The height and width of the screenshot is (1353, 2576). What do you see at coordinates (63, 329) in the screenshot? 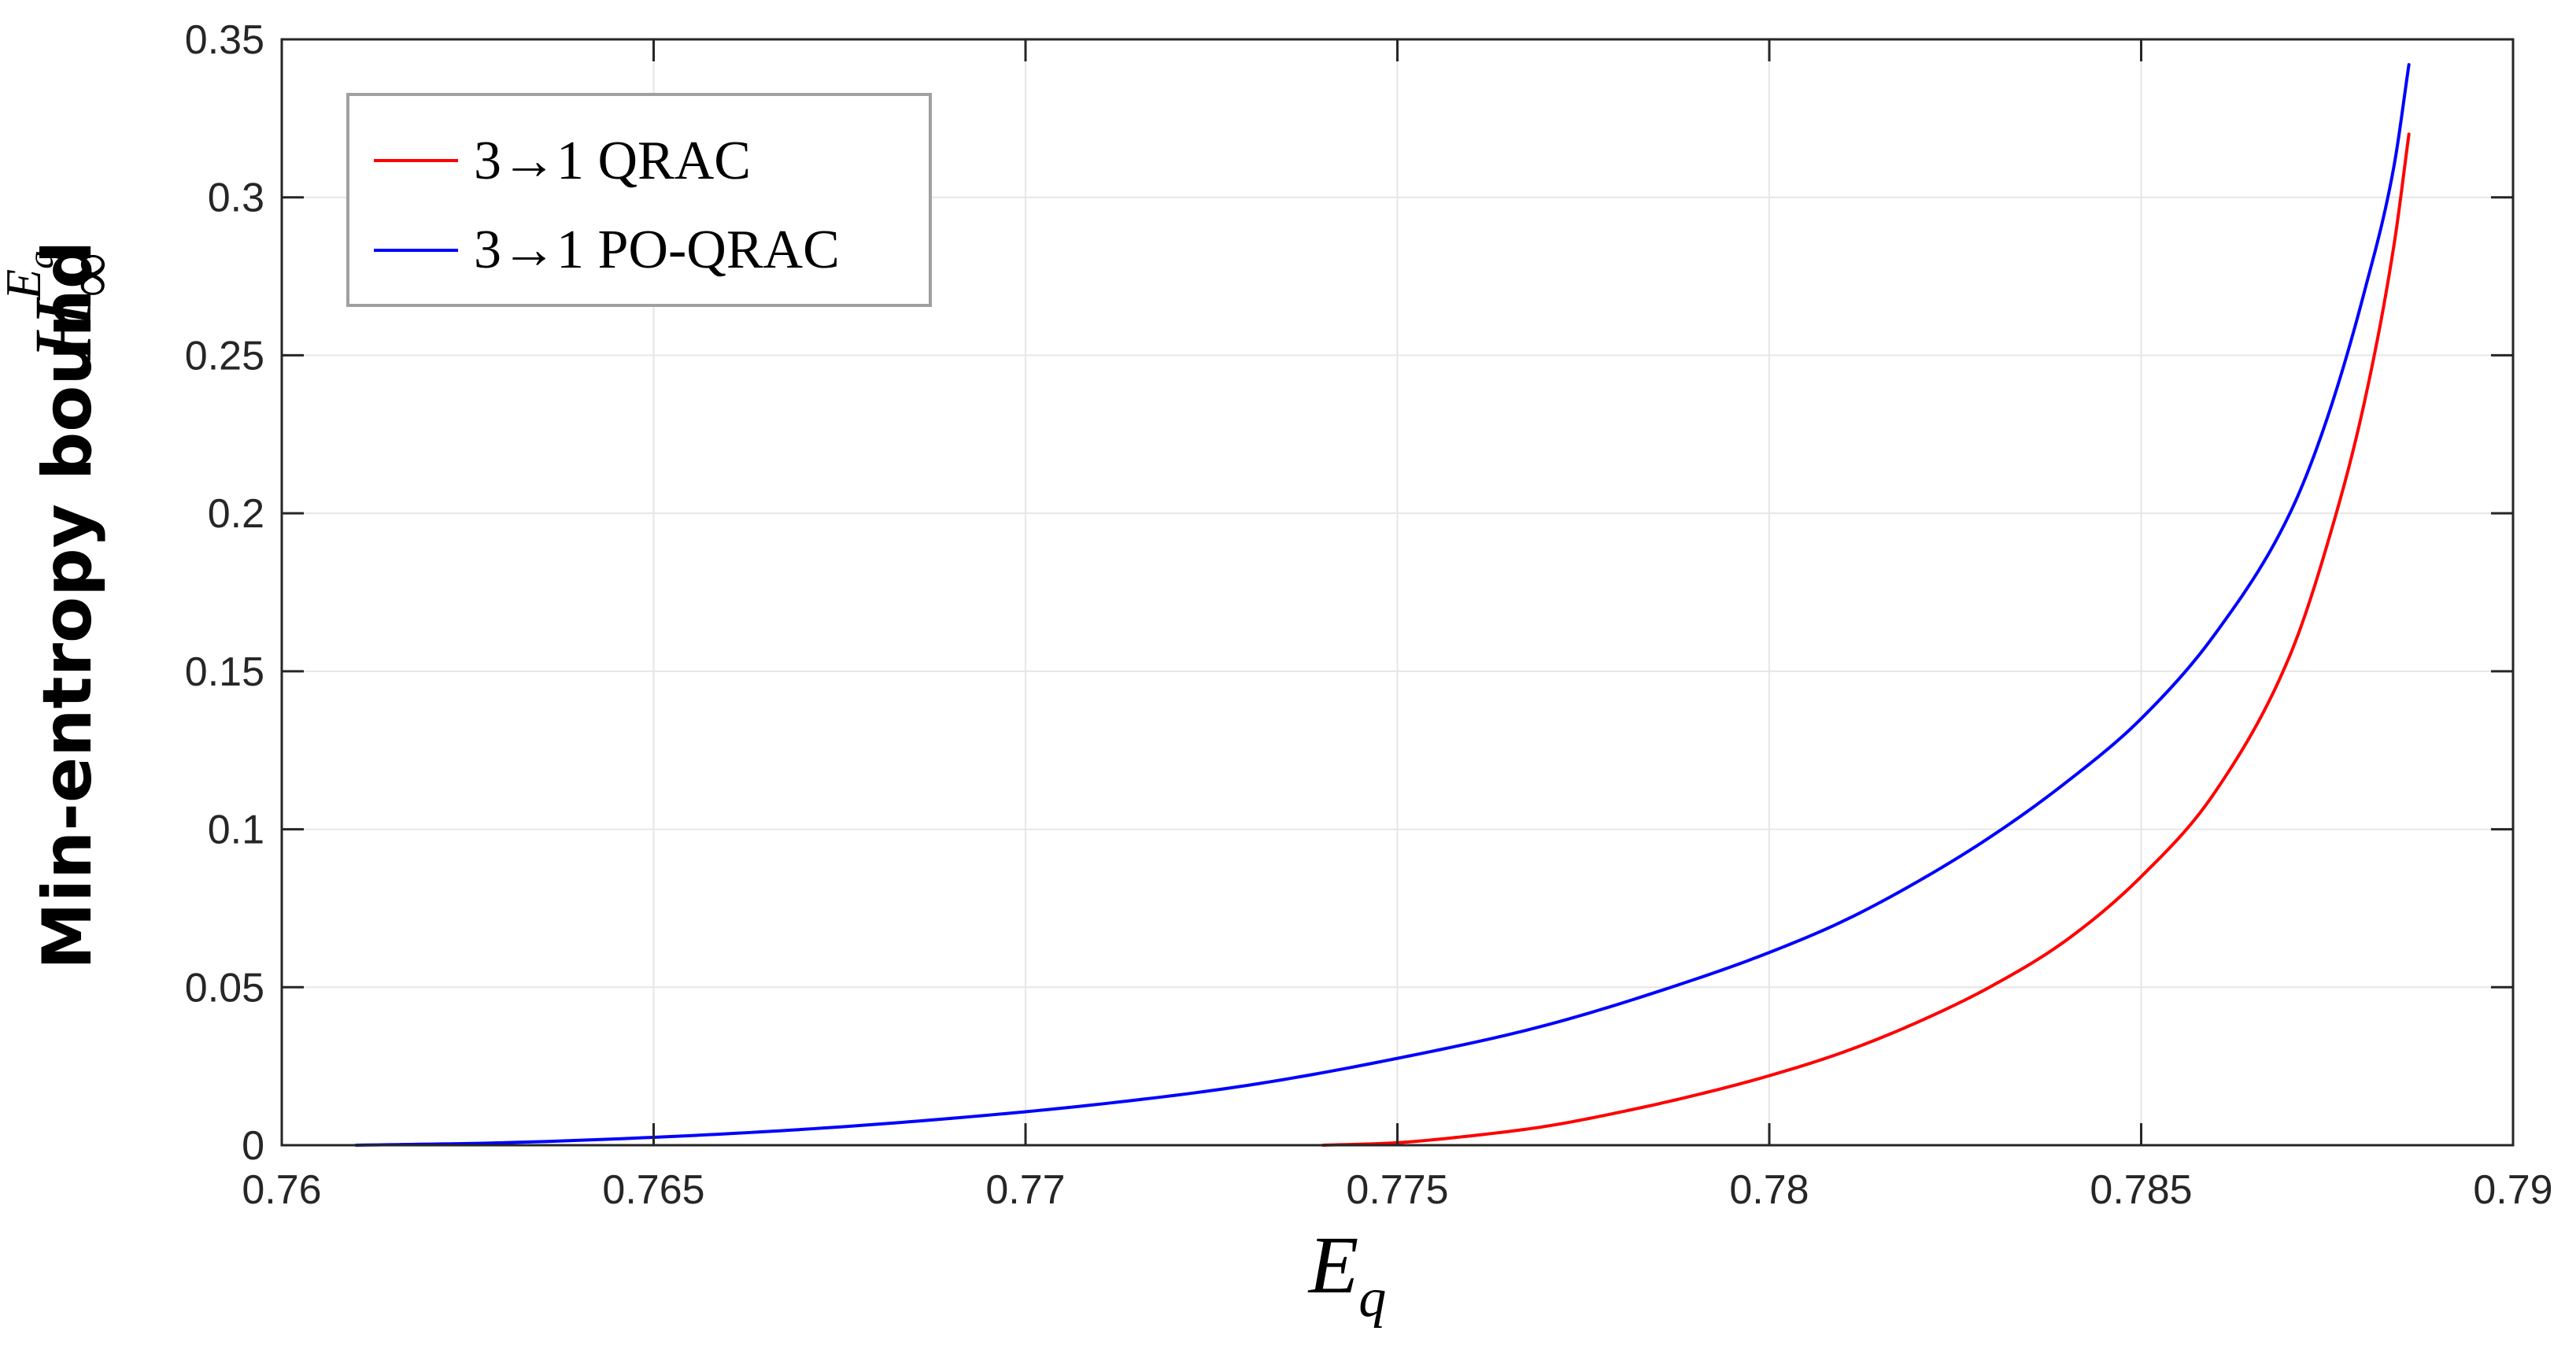
I see `y-axis-label-math-base: H` at bounding box center [63, 329].